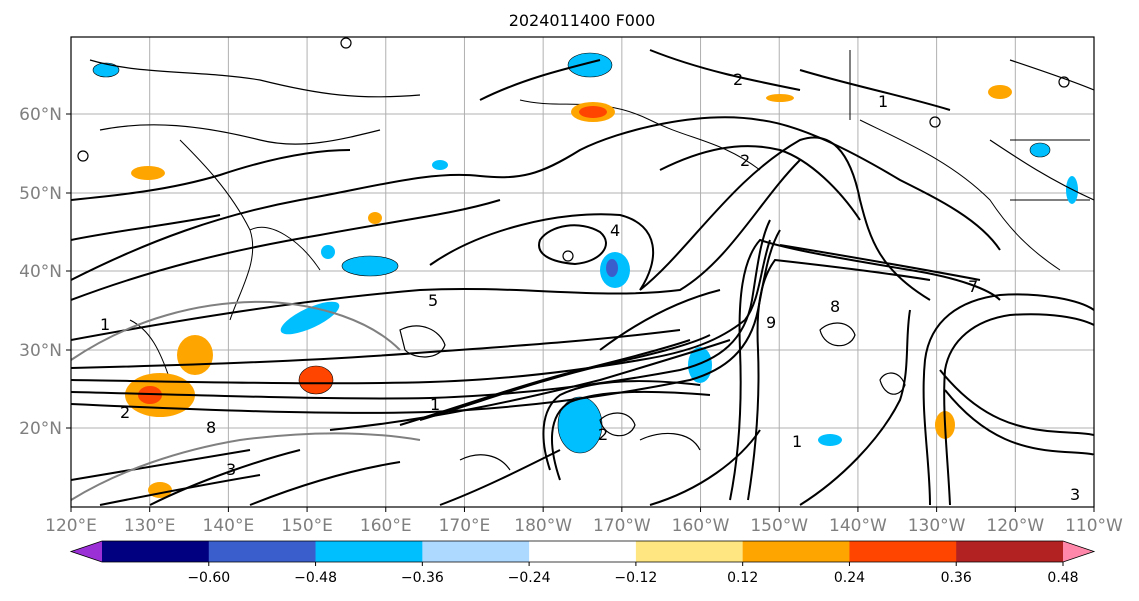 This screenshot has width=1139, height=601. Describe the element at coordinates (742, 578) in the screenshot. I see `colorbar-tick-label: 0.12` at that location.